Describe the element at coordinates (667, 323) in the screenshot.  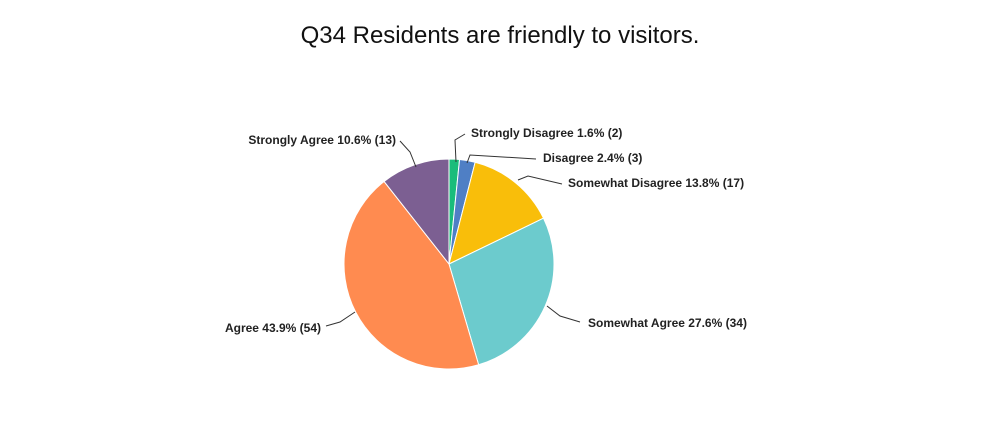
I see `slice-label-somewhat-agree: Somewhat Agree 27.6% (34)` at that location.